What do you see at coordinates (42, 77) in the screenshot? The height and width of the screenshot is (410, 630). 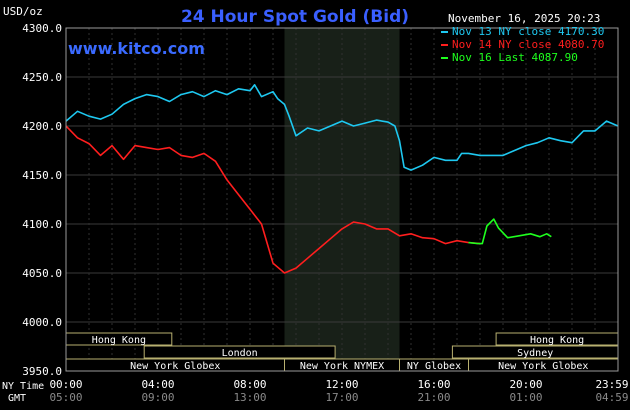 I see `y-tick-label: 4250.0` at bounding box center [42, 77].